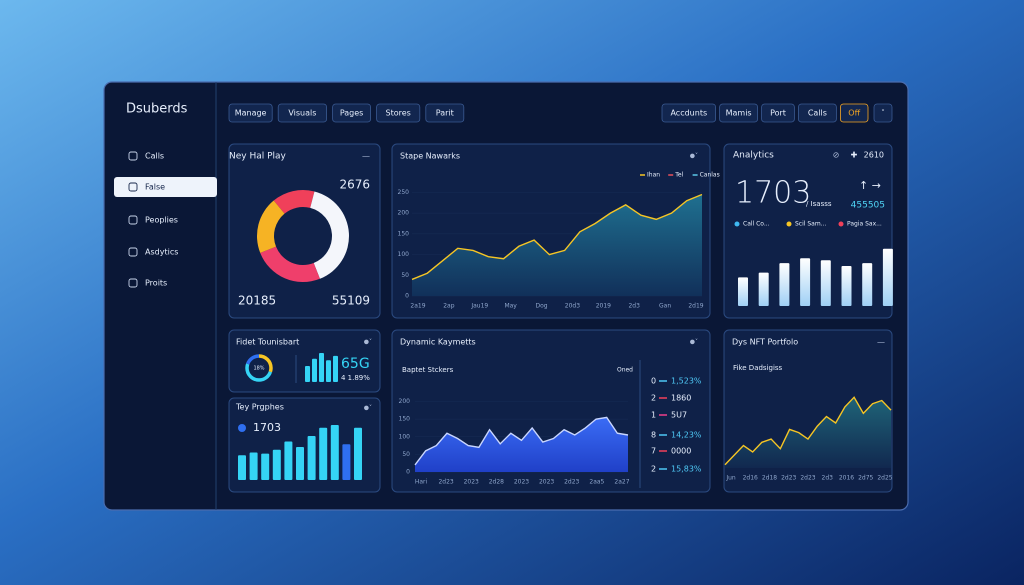 Image resolution: width=1024 pixels, height=585 pixels. I want to click on toolbar-label: Off, so click(854, 113).